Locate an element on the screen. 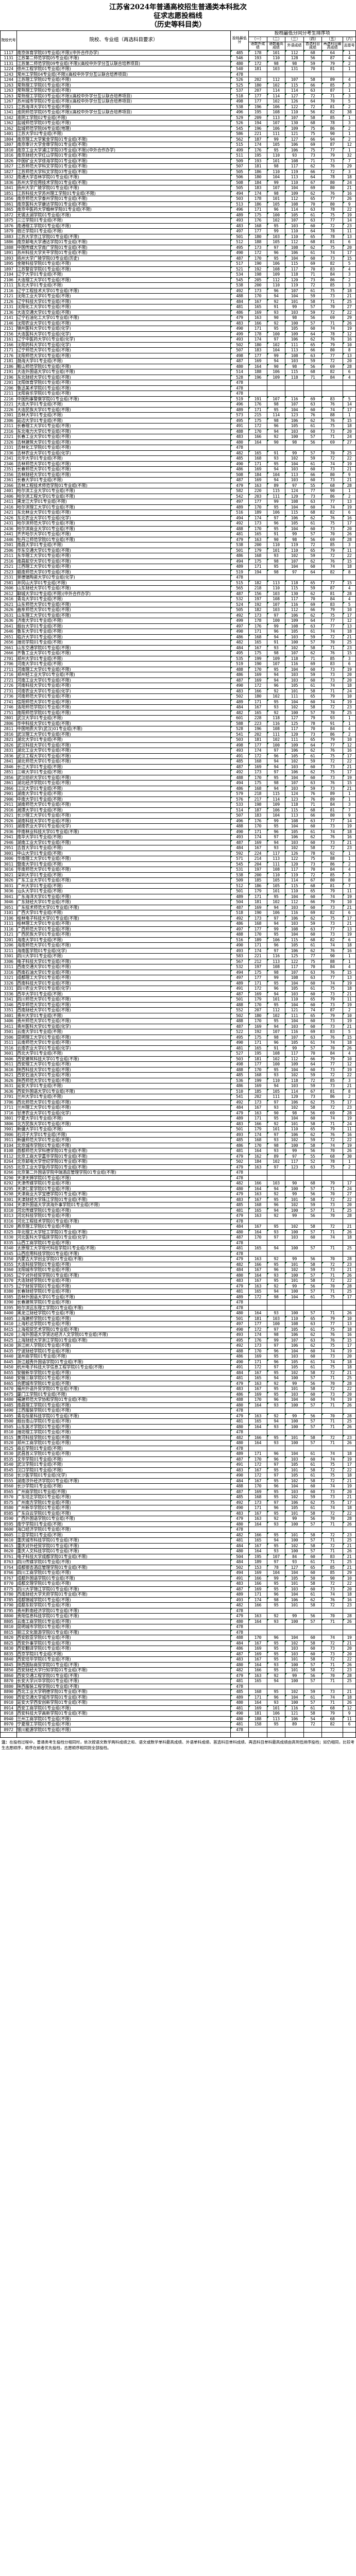  table-row: 2946 湖南工业大学01专业组(不限) 487 169 94 103 60 73 21 is located at coordinates (178, 842).